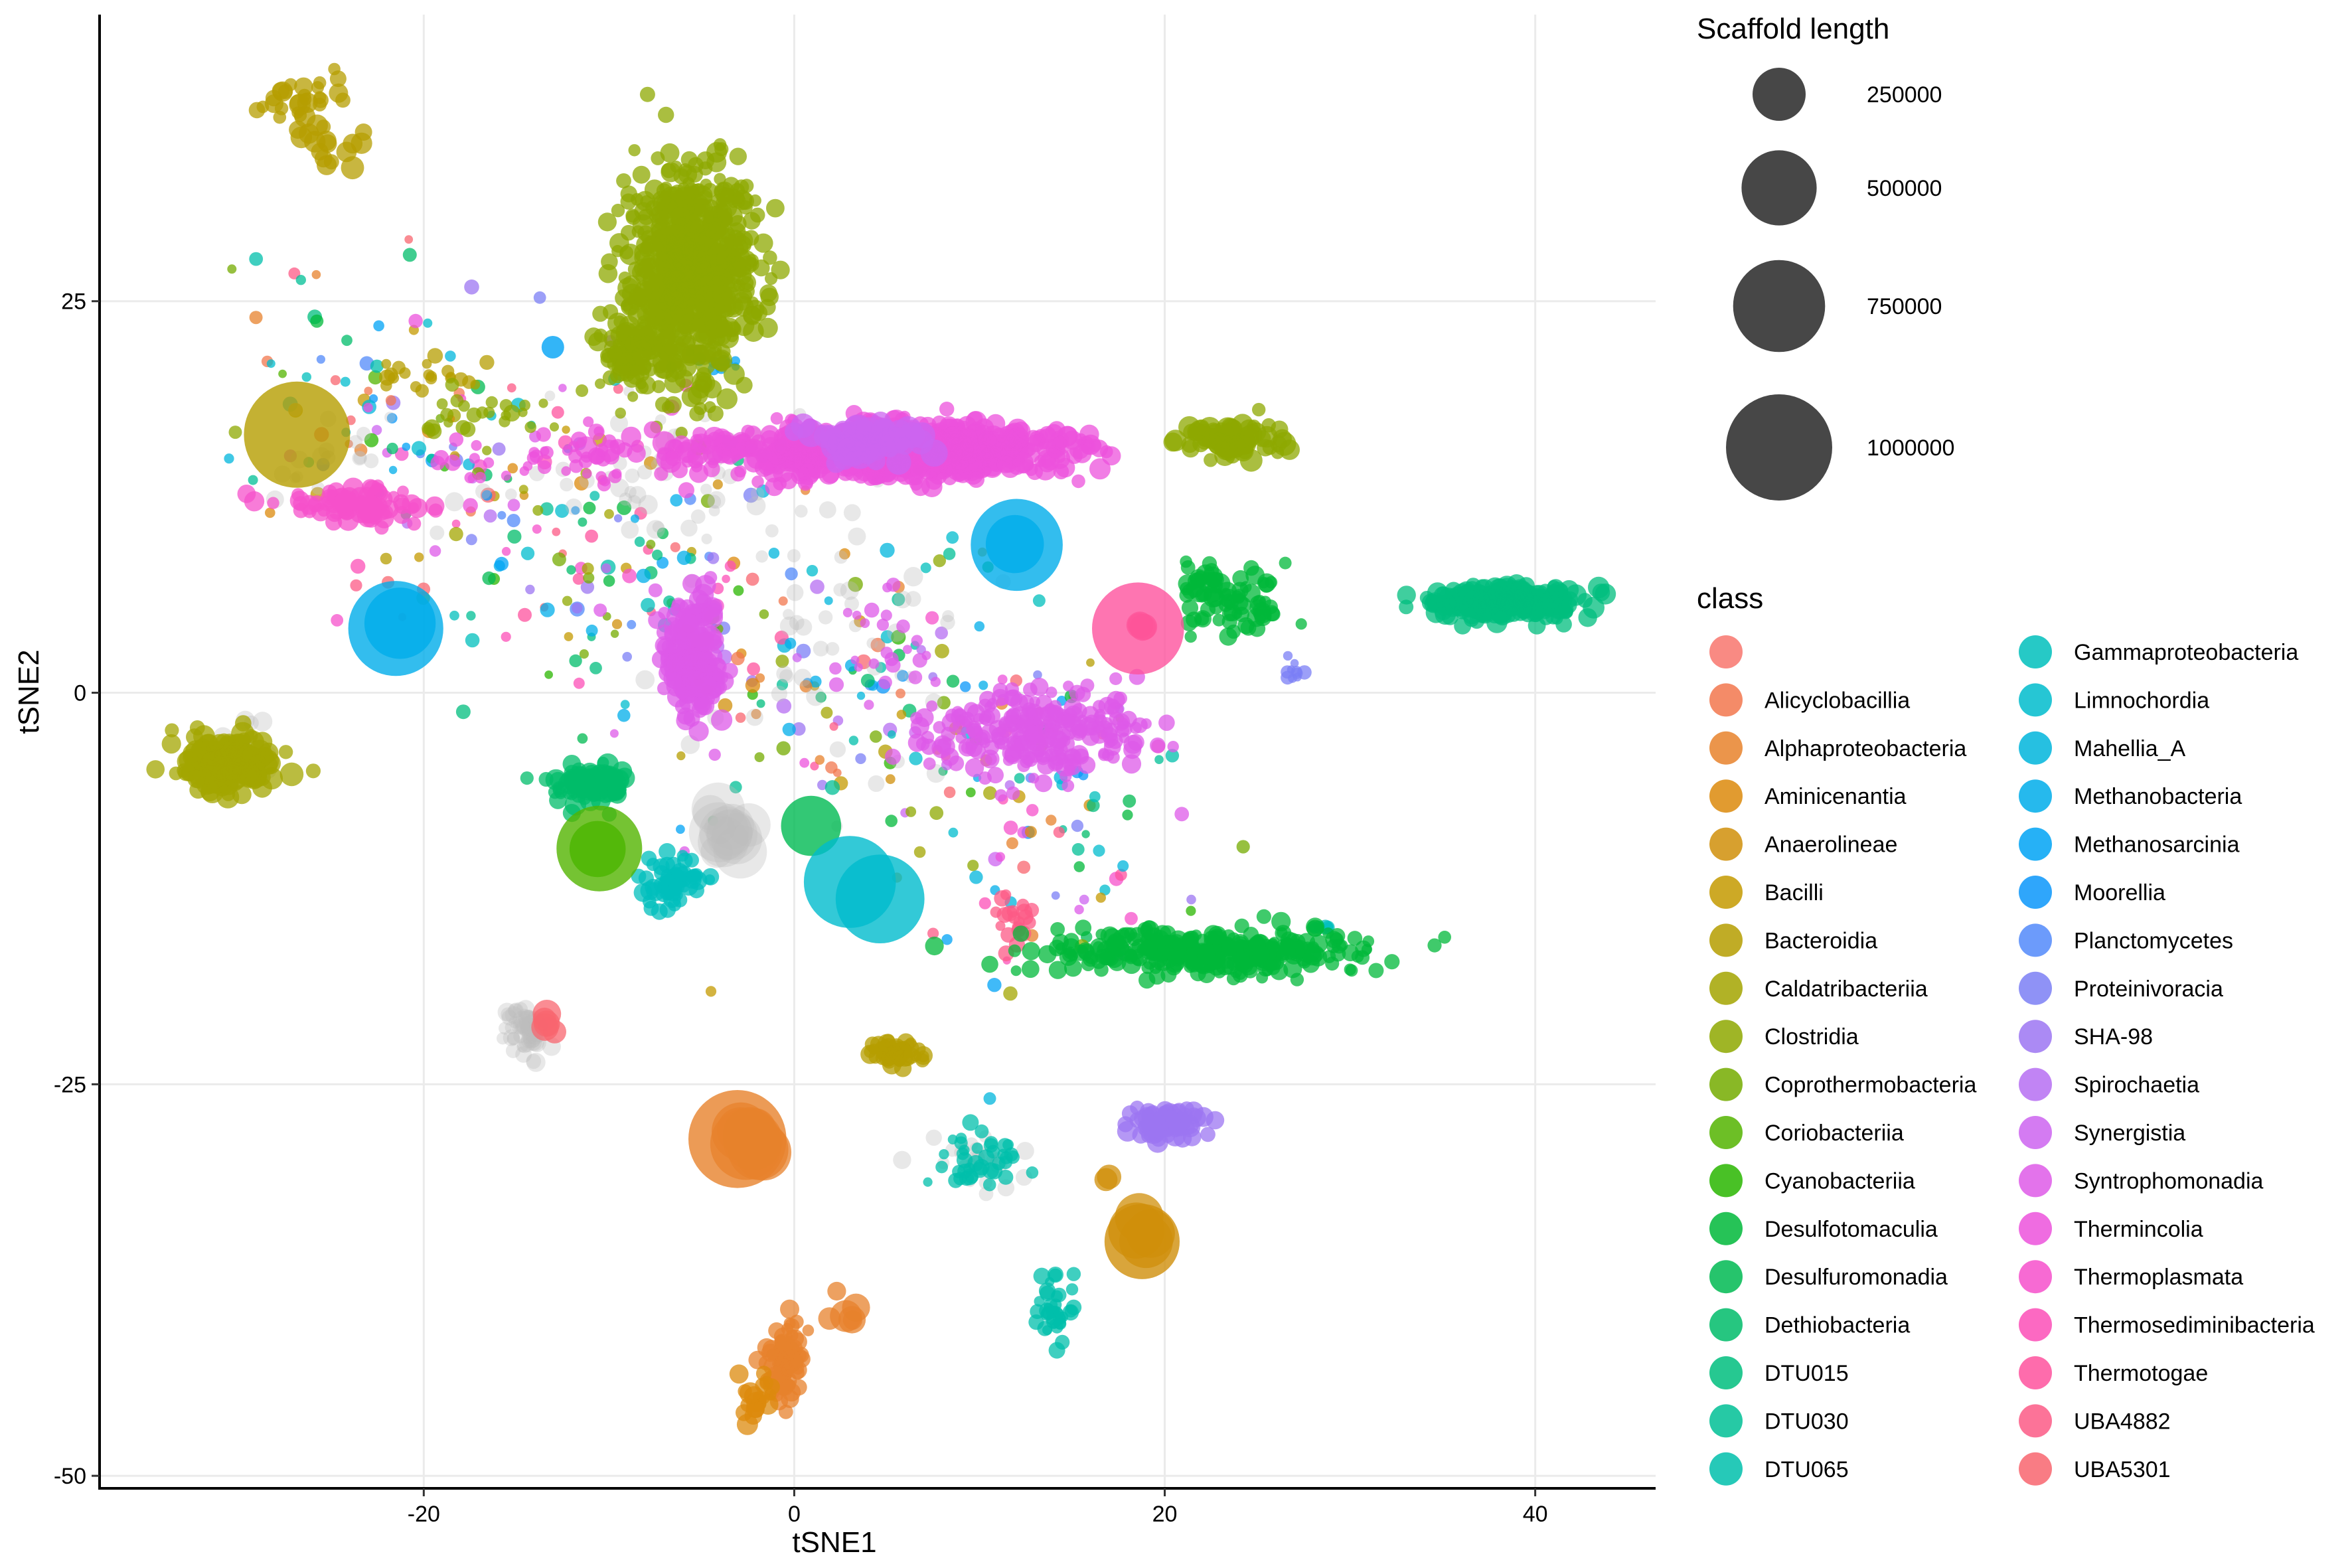 The image size is (2352, 1568). What do you see at coordinates (2141, 1373) in the screenshot?
I see `class-legend-label: Thermotogae` at bounding box center [2141, 1373].